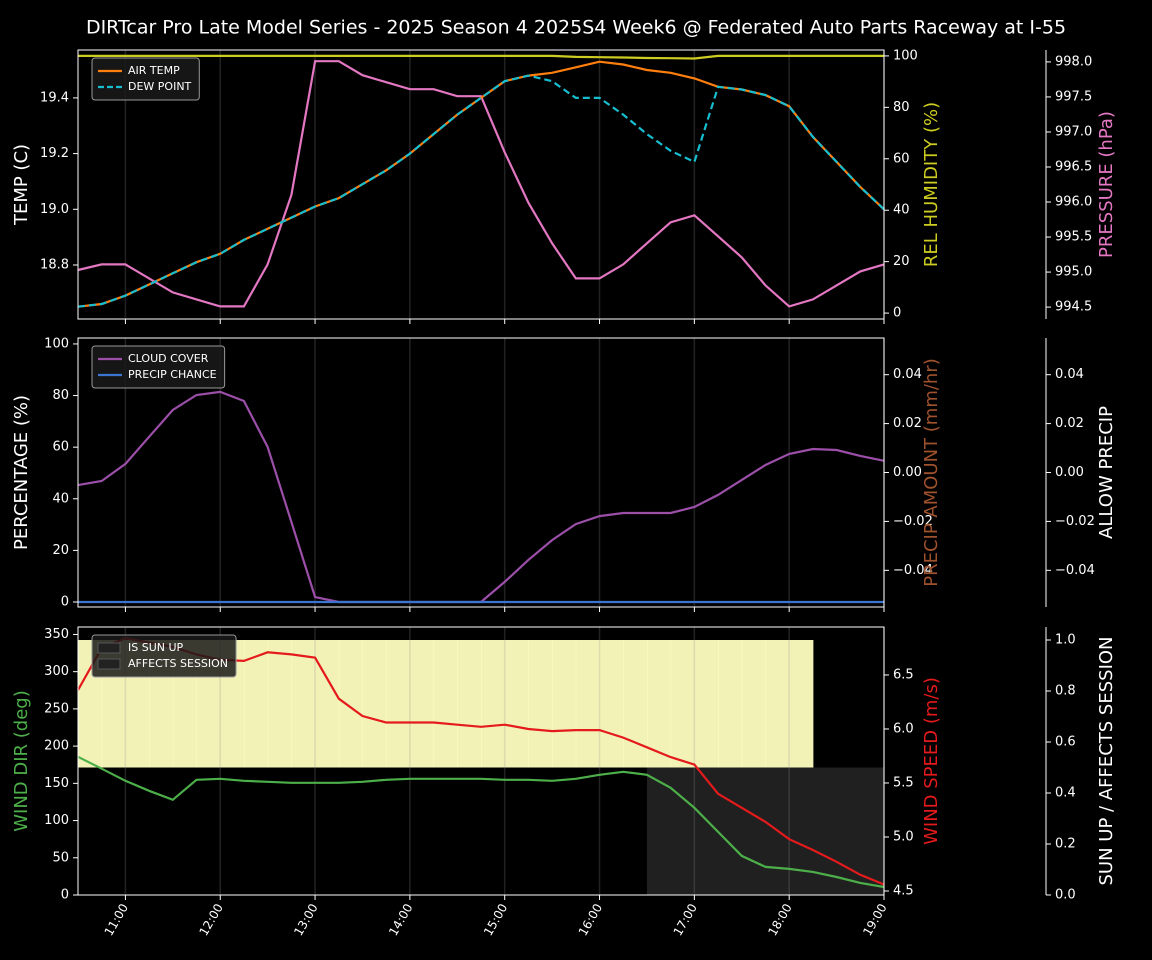  Describe the element at coordinates (907, 472) in the screenshot. I see `y2-tick-label: 0.00` at that location.